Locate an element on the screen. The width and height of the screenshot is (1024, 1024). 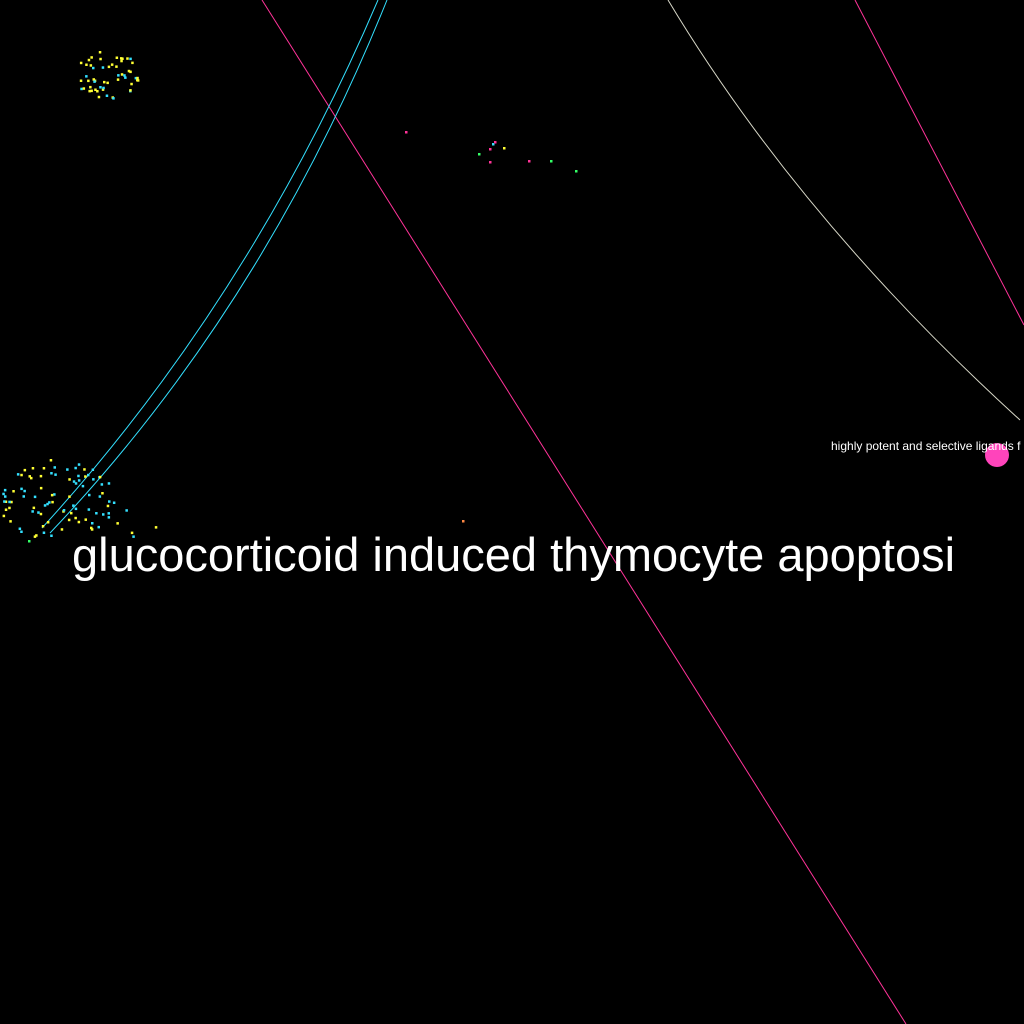
cluster-left-outliers is located at coordinates (132, 523).